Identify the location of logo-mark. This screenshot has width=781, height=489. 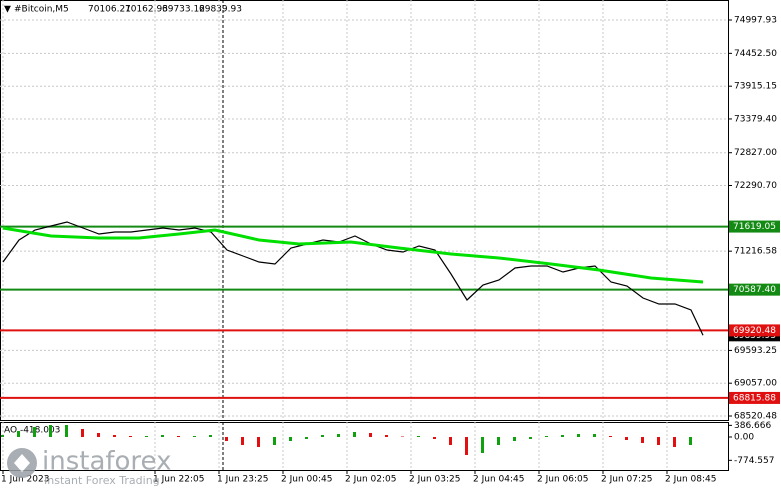
(22, 463).